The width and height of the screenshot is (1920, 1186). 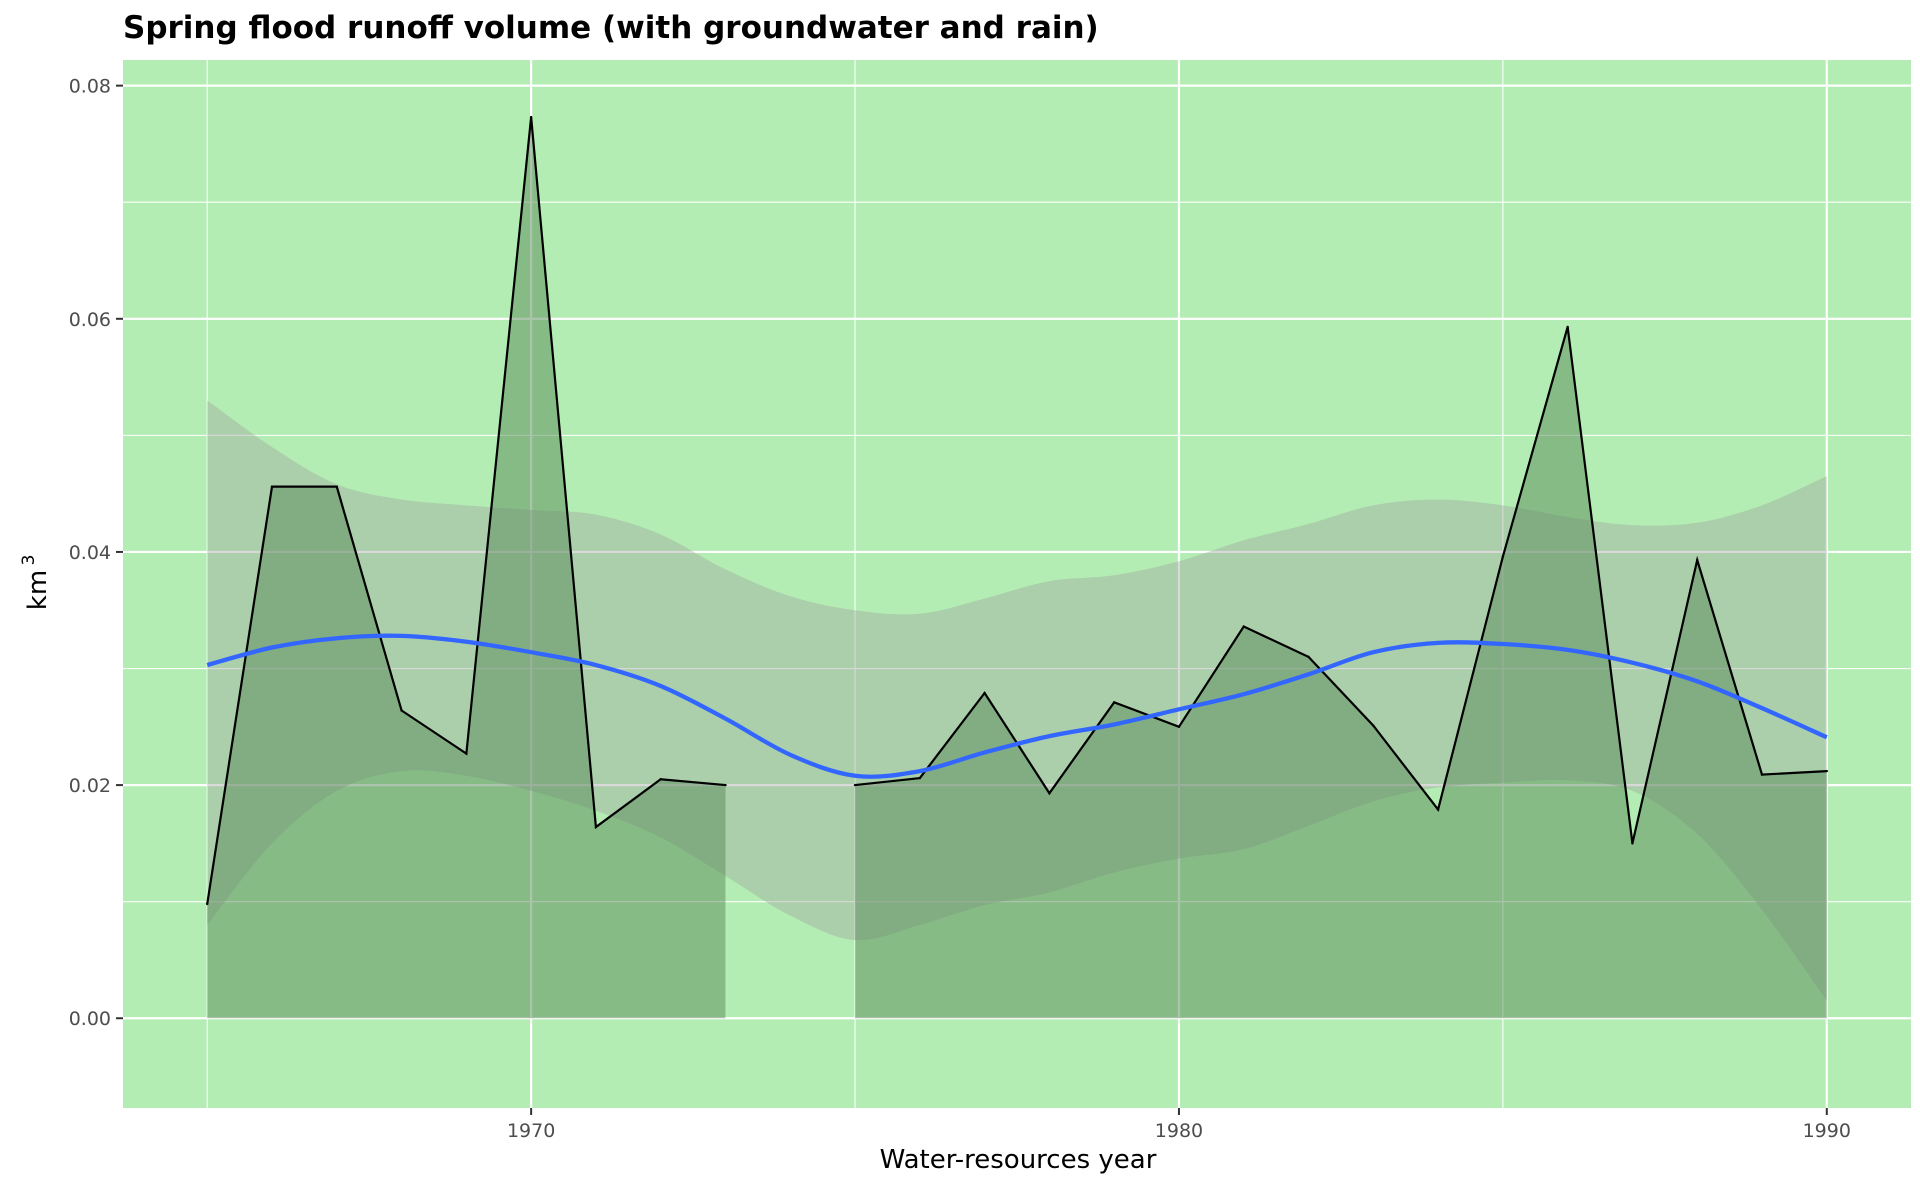 I want to click on y-tick-labels: 0.00 0.02 0.04 0.06 0.08, so click(x=90, y=553).